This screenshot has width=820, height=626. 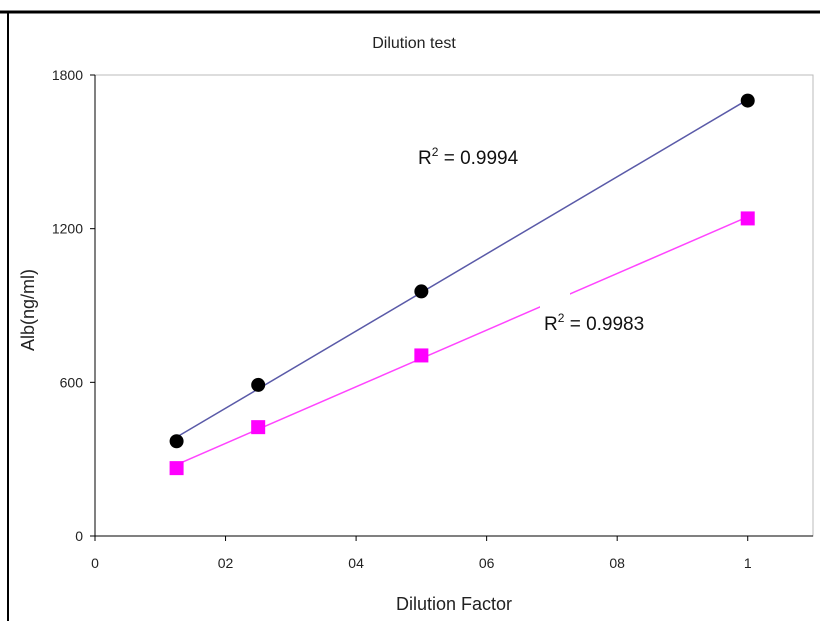 I want to click on x-axis-label: Dilution Factor, so click(x=454, y=604).